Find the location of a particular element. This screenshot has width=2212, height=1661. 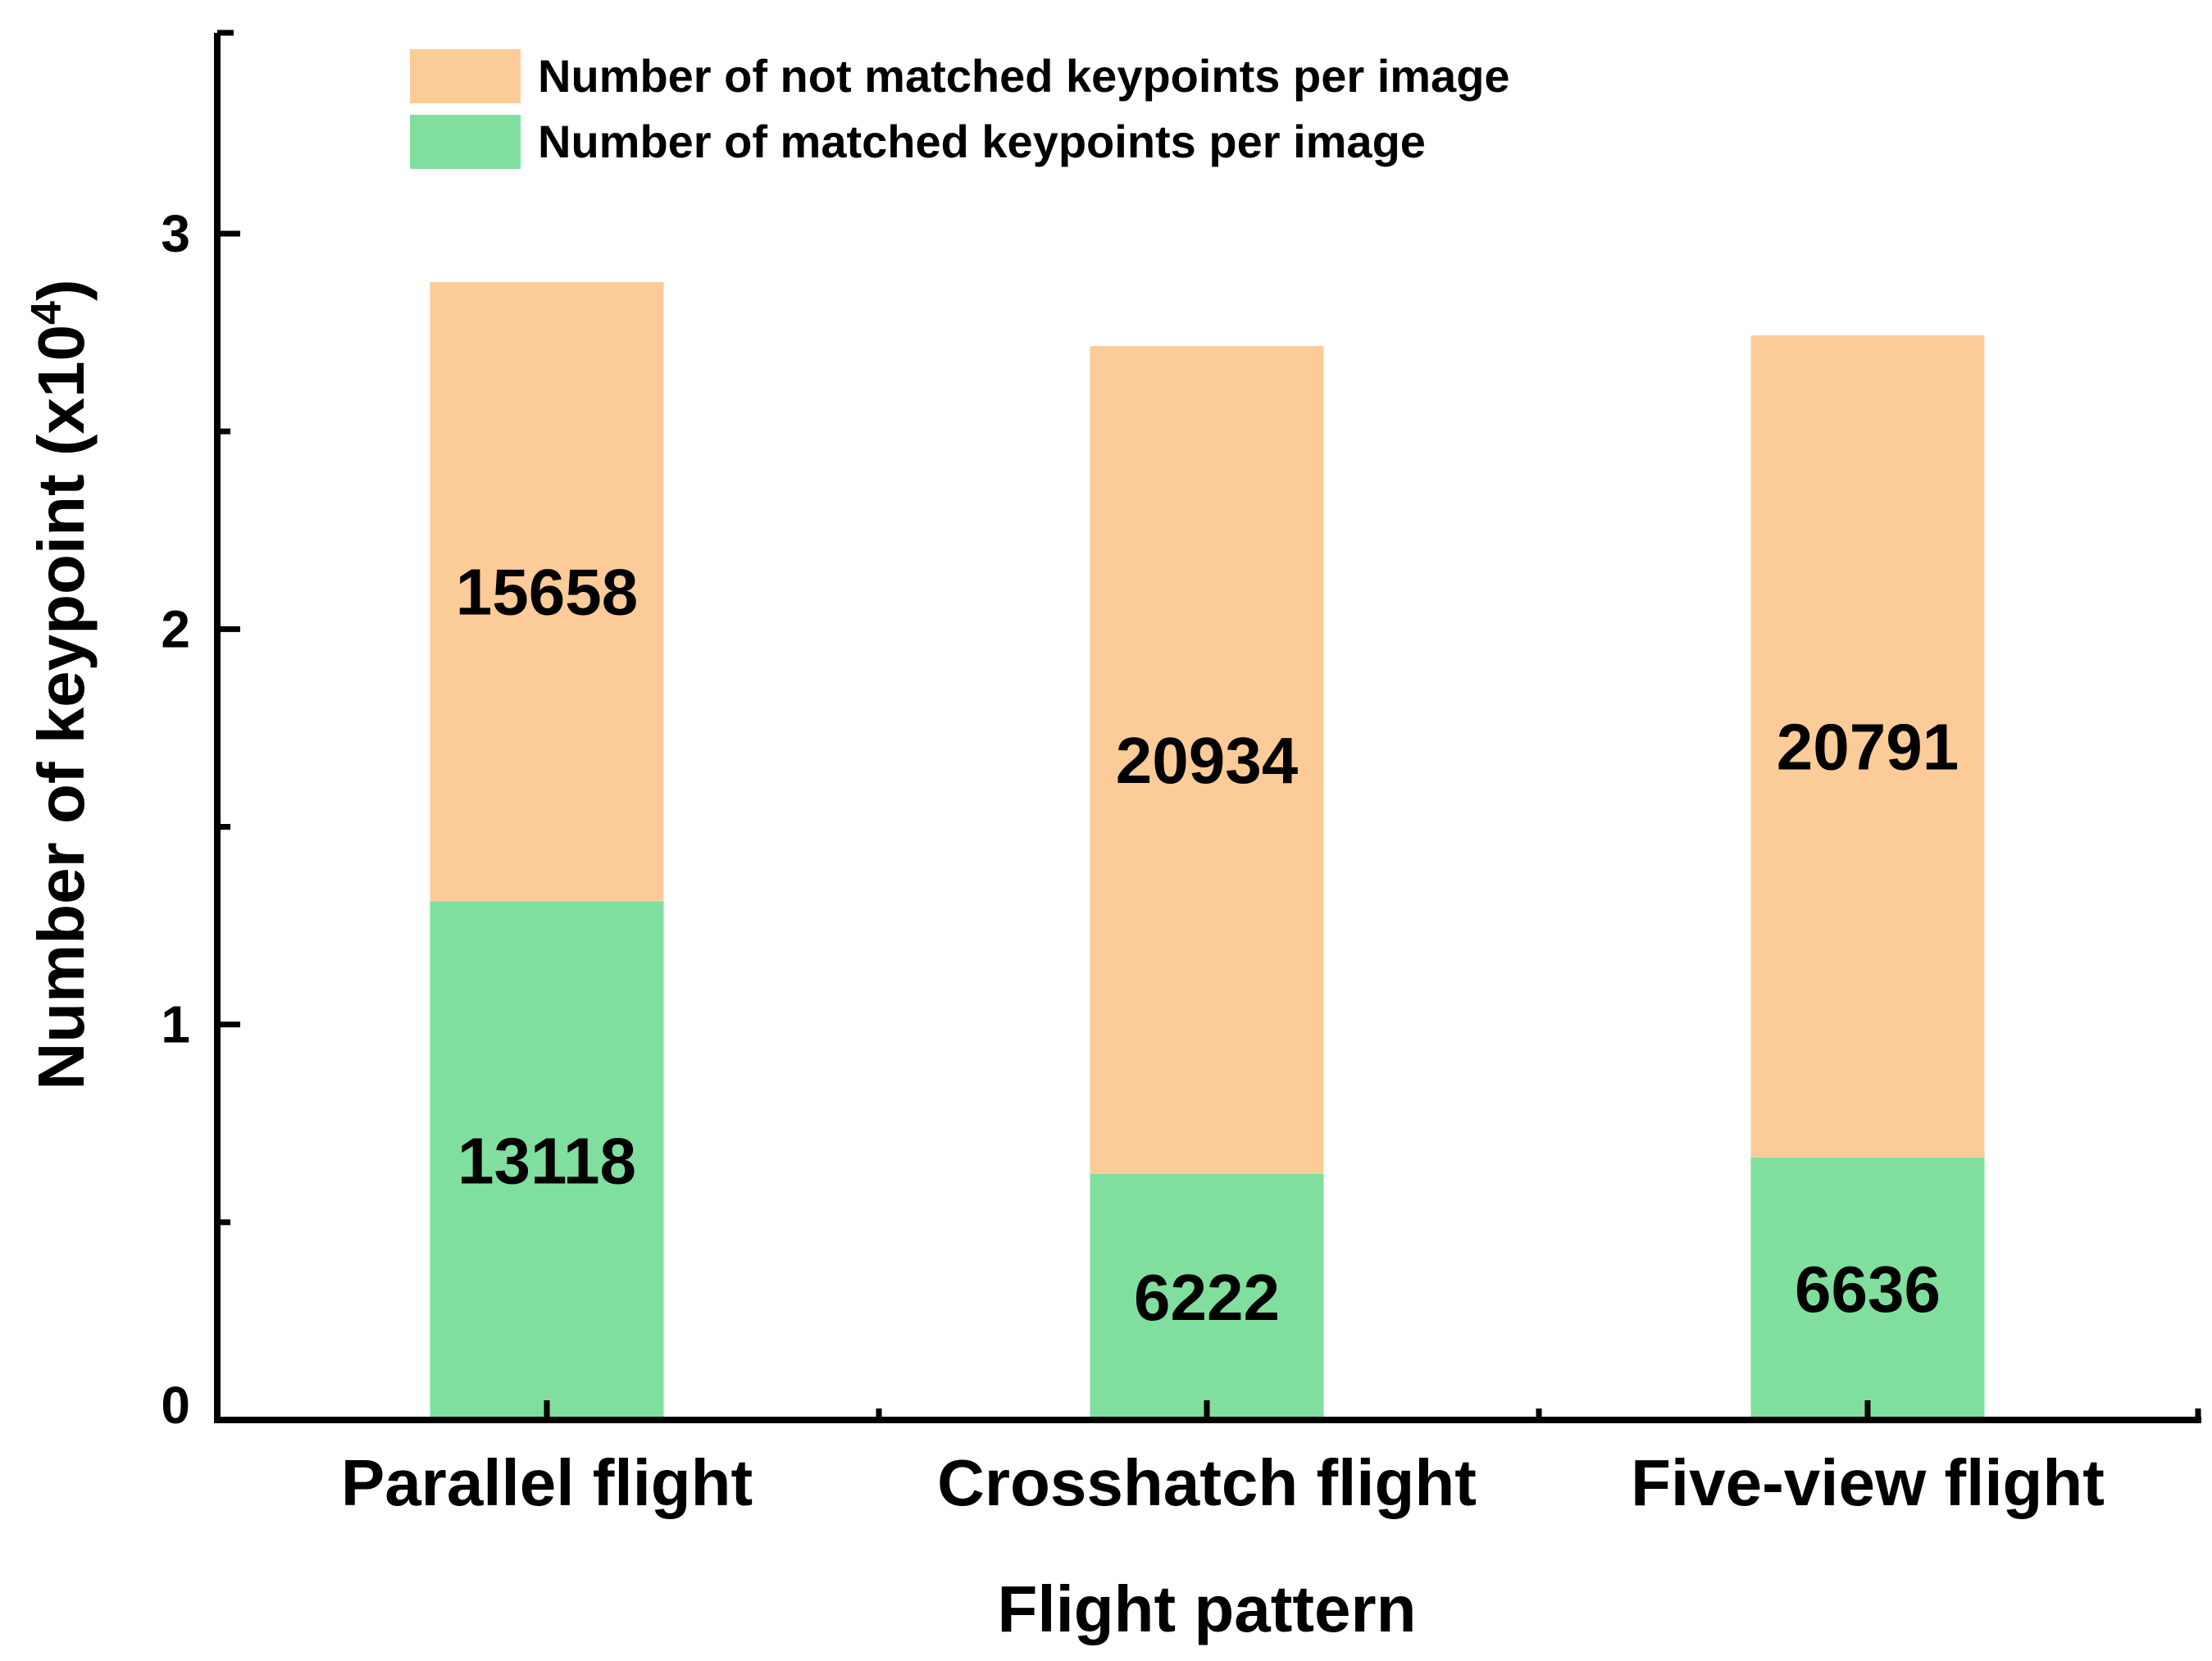

y-axis-title: Number of keypoint (x104) is located at coordinates (61, 684).